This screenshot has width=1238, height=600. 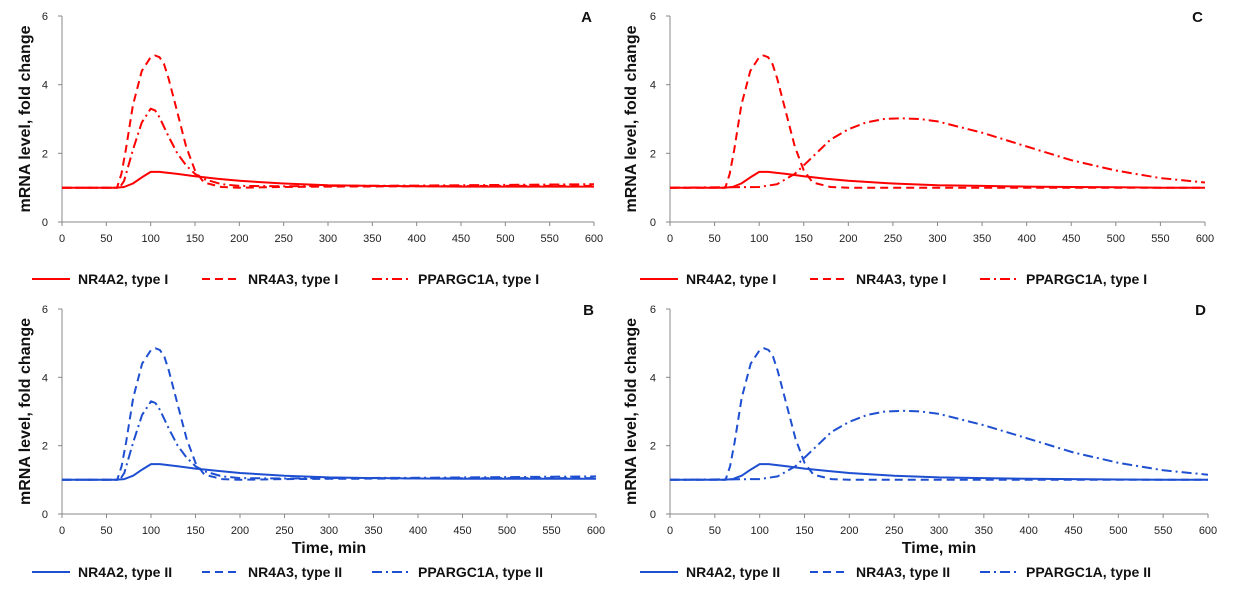 What do you see at coordinates (586, 17) in the screenshot?
I see `panel-label: A` at bounding box center [586, 17].